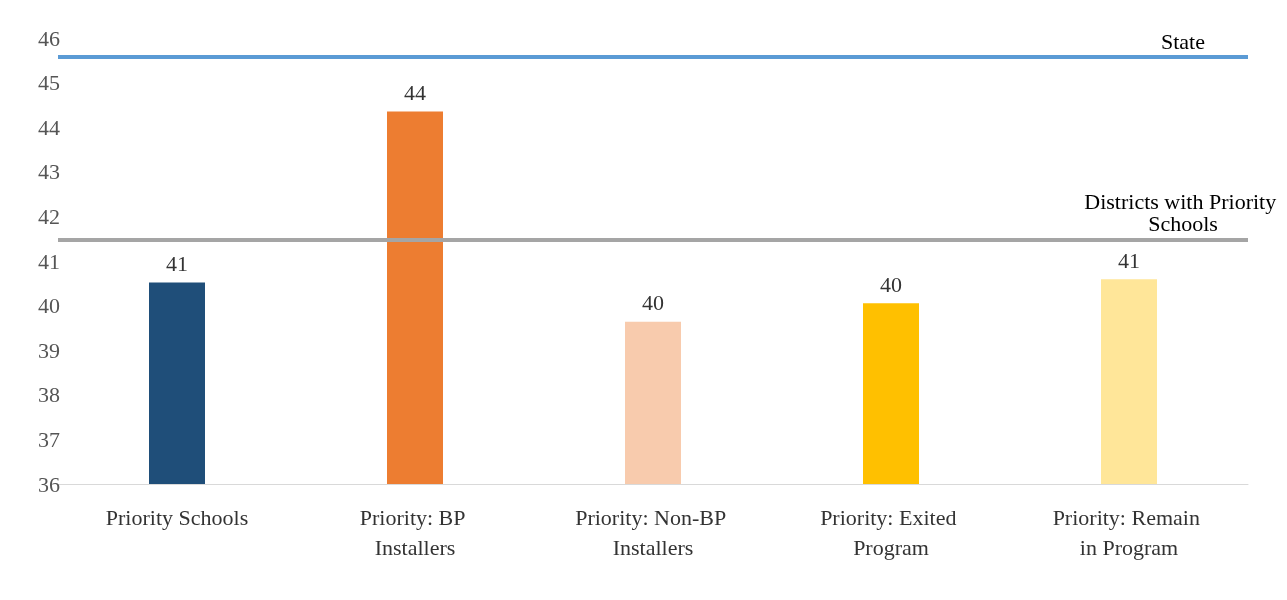  I want to click on y-tick-label: 39, so click(49, 350).